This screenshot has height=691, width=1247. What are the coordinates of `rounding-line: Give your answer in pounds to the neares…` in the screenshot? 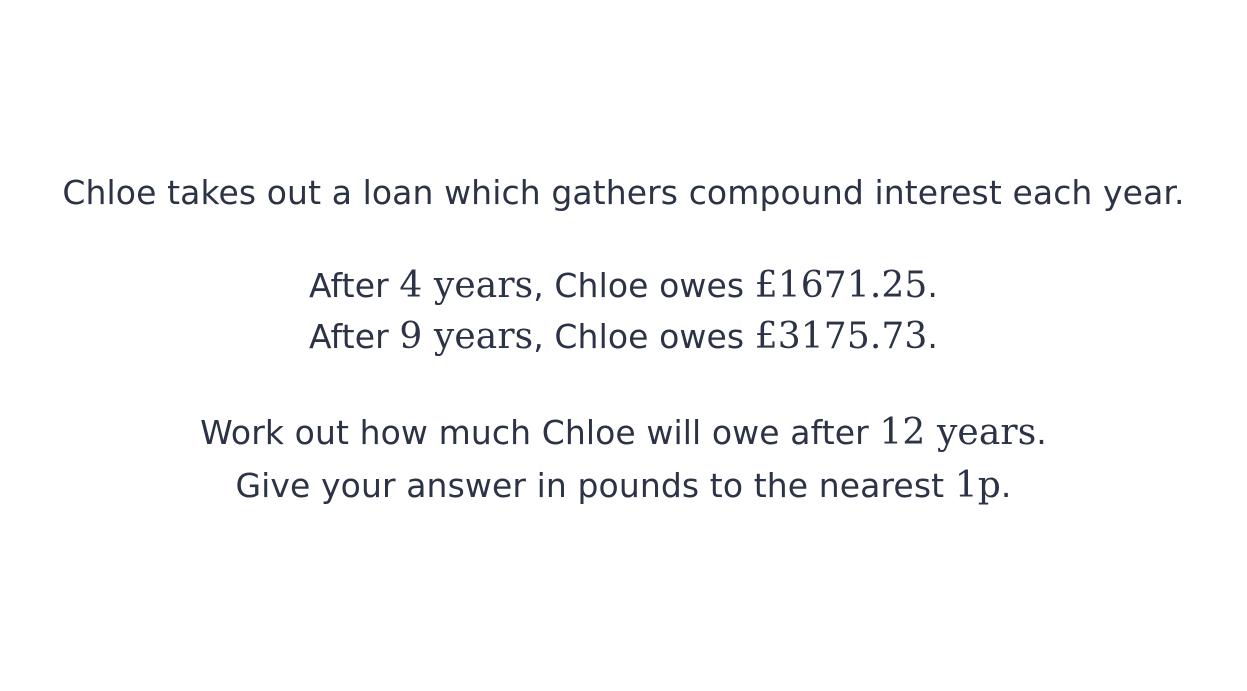 It's located at (623, 485).